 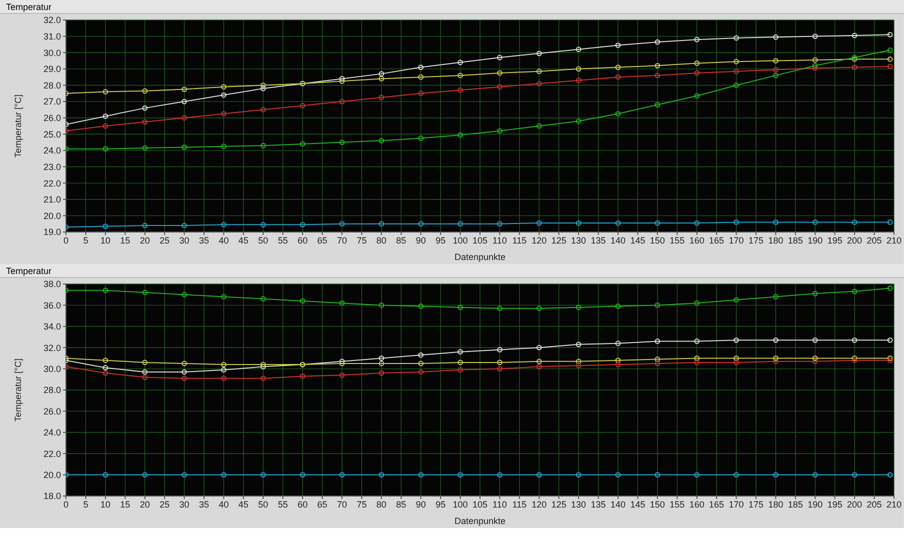 What do you see at coordinates (165, 240) in the screenshot?
I see `x-tick-label: 25` at bounding box center [165, 240].